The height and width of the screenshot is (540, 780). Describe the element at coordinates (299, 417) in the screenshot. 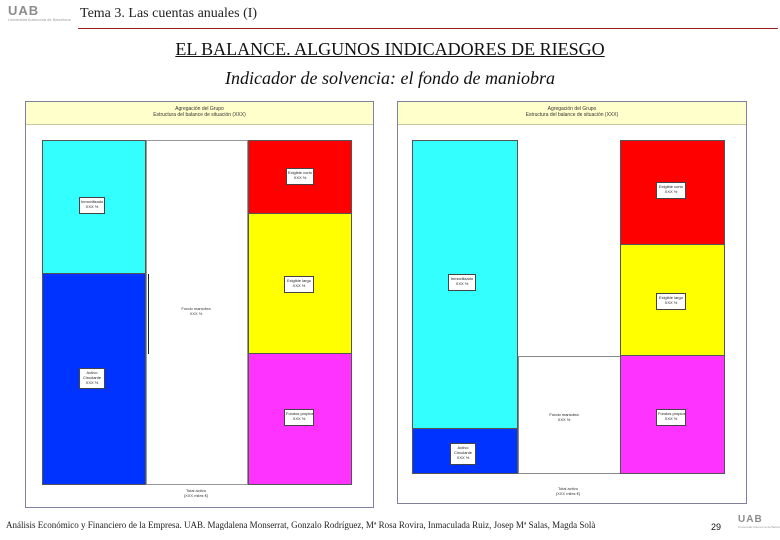

I see `left-fondos-propios-label: Fondos propios XXX %` at that location.